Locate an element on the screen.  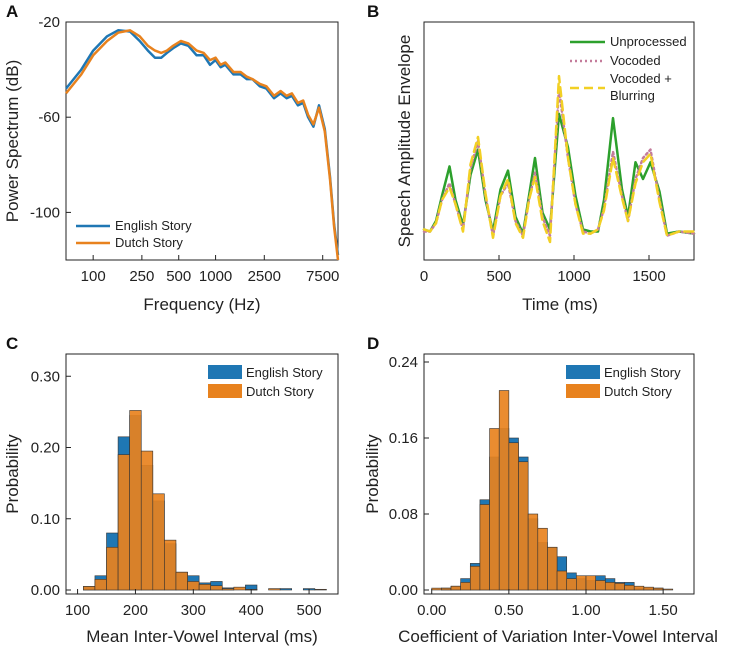
panel-d-bars is located at coordinates (552, 490).